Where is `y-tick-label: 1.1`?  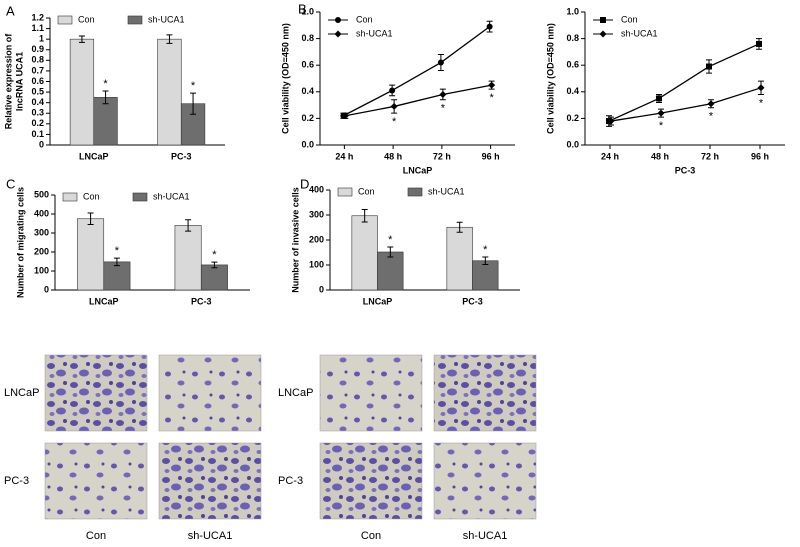
y-tick-label: 1.1 is located at coordinates (37, 28).